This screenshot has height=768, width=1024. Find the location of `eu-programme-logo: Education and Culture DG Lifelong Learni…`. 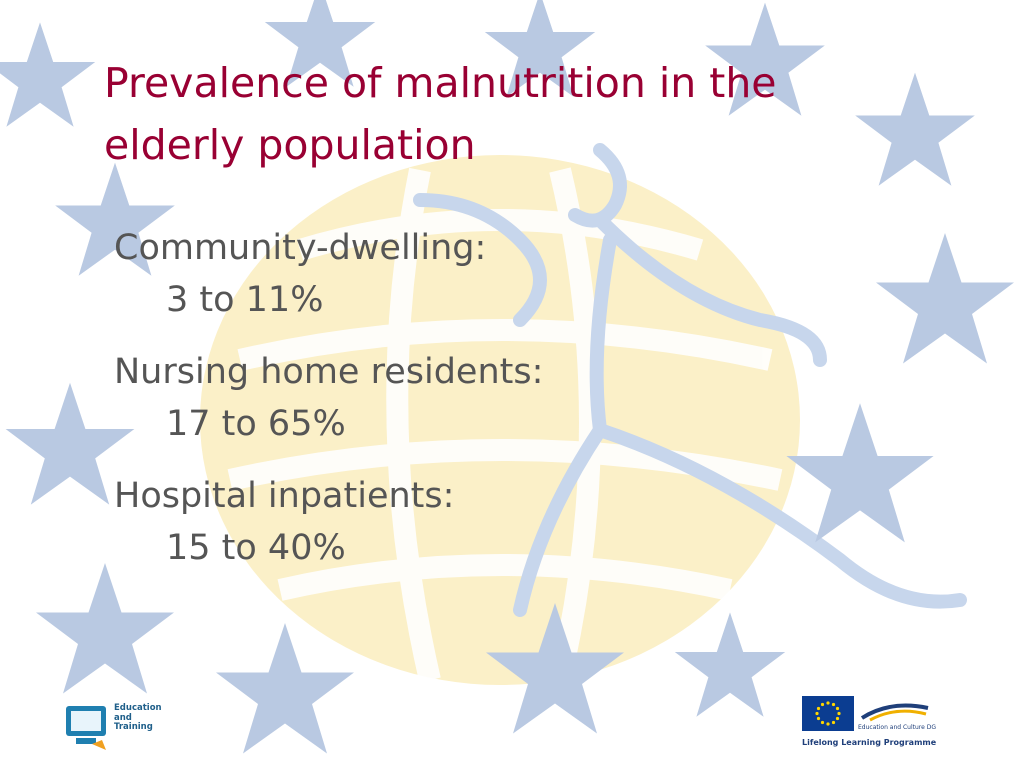

eu-programme-logo: Education and Culture DG Lifelong Learni… is located at coordinates (877, 726).